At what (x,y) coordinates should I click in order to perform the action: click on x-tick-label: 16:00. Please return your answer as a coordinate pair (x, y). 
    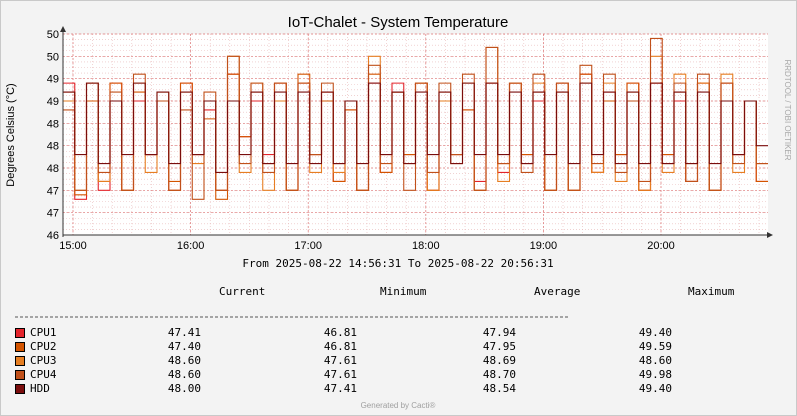
    Looking at the image, I should click on (191, 246).